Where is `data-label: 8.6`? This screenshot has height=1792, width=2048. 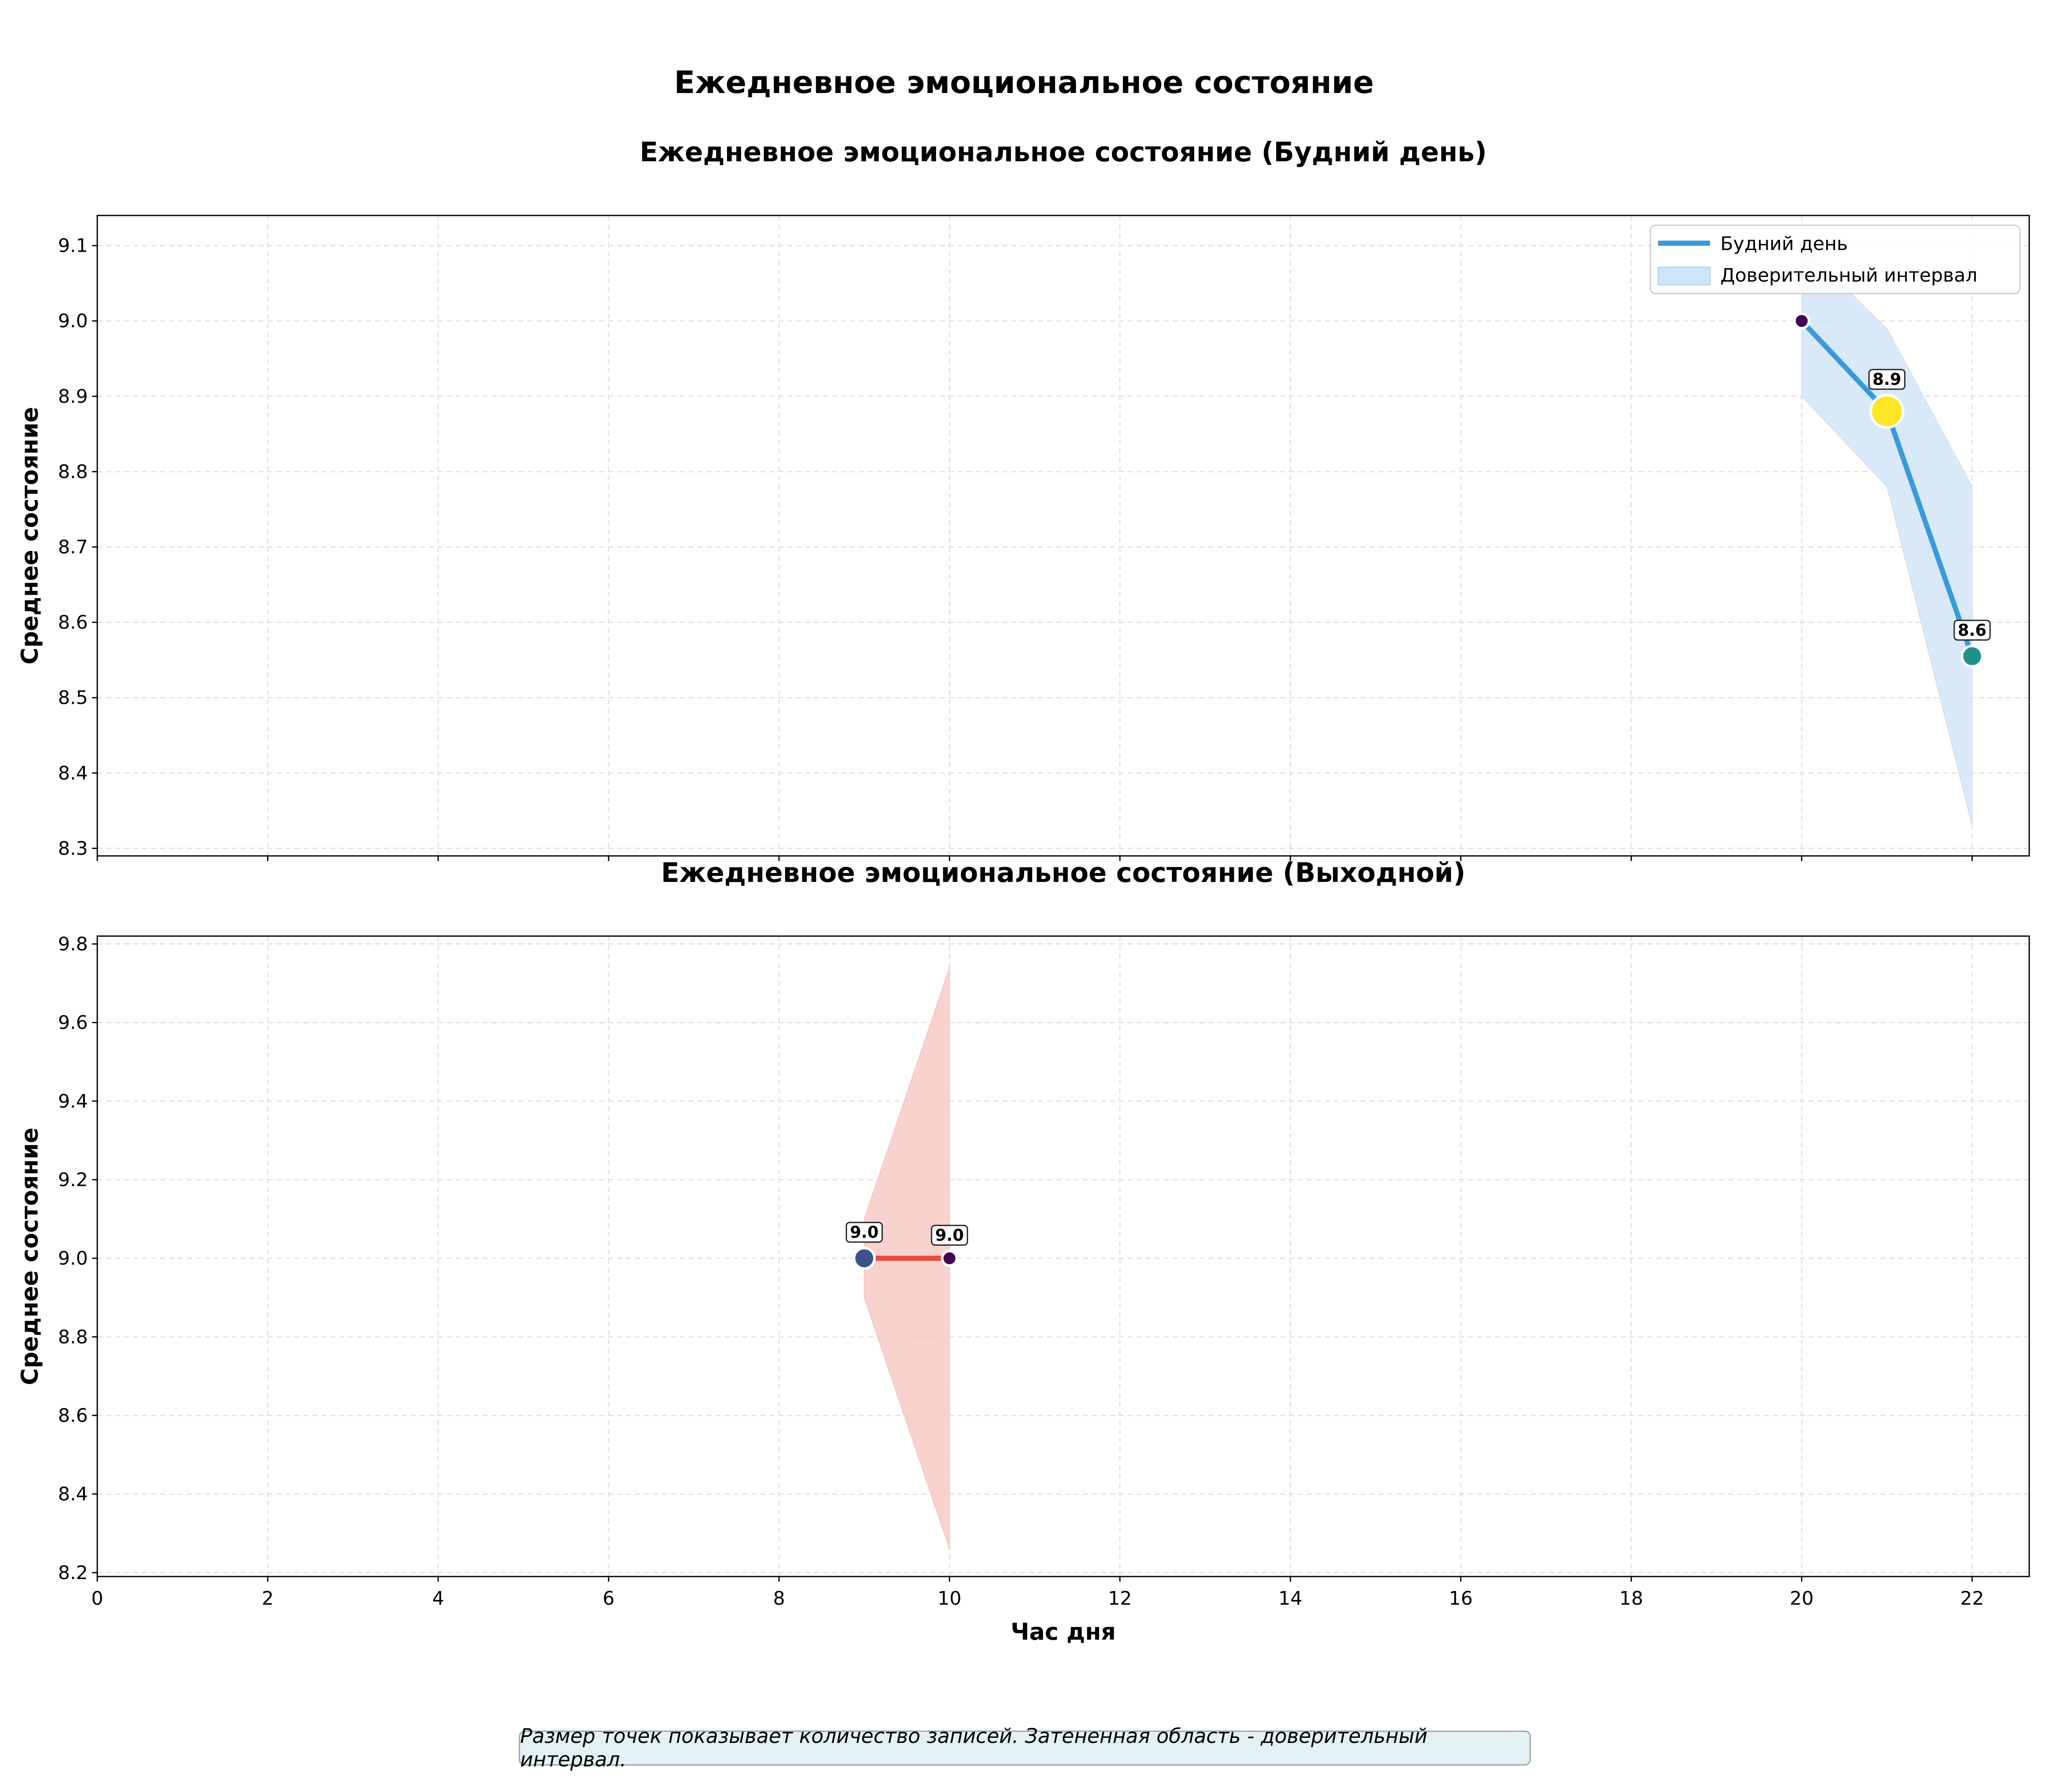
data-label: 8.6 is located at coordinates (1973, 630).